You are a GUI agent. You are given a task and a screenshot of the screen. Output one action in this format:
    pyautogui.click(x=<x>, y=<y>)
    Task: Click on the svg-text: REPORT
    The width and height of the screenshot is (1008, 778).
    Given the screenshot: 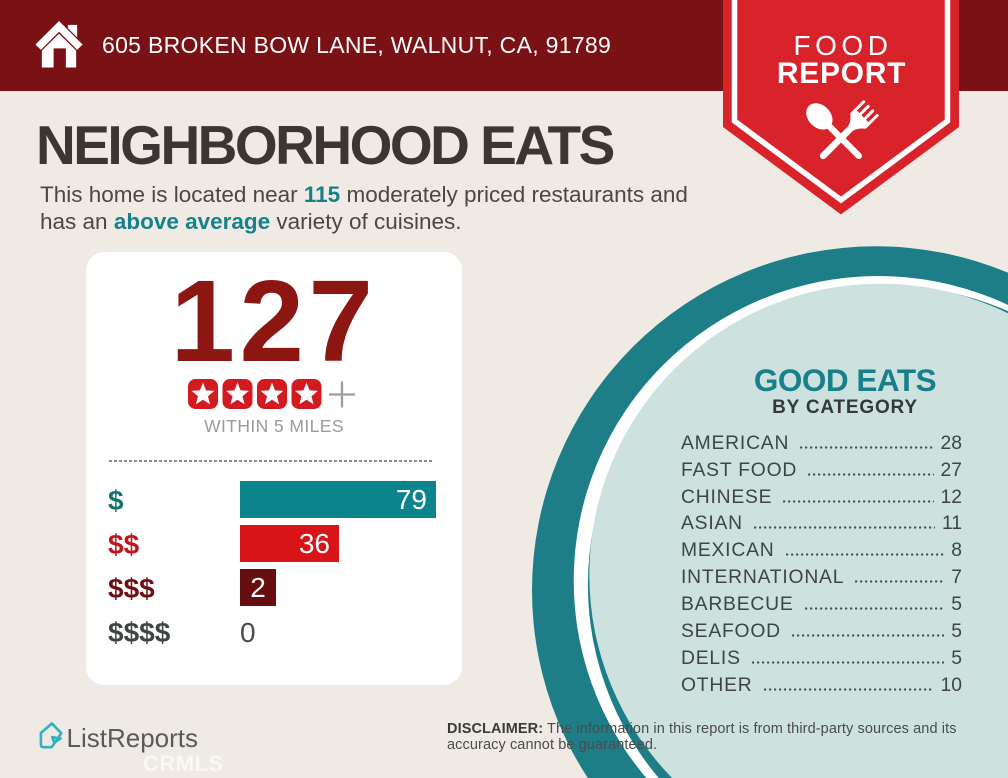 What is the action you would take?
    pyautogui.click(x=841, y=73)
    